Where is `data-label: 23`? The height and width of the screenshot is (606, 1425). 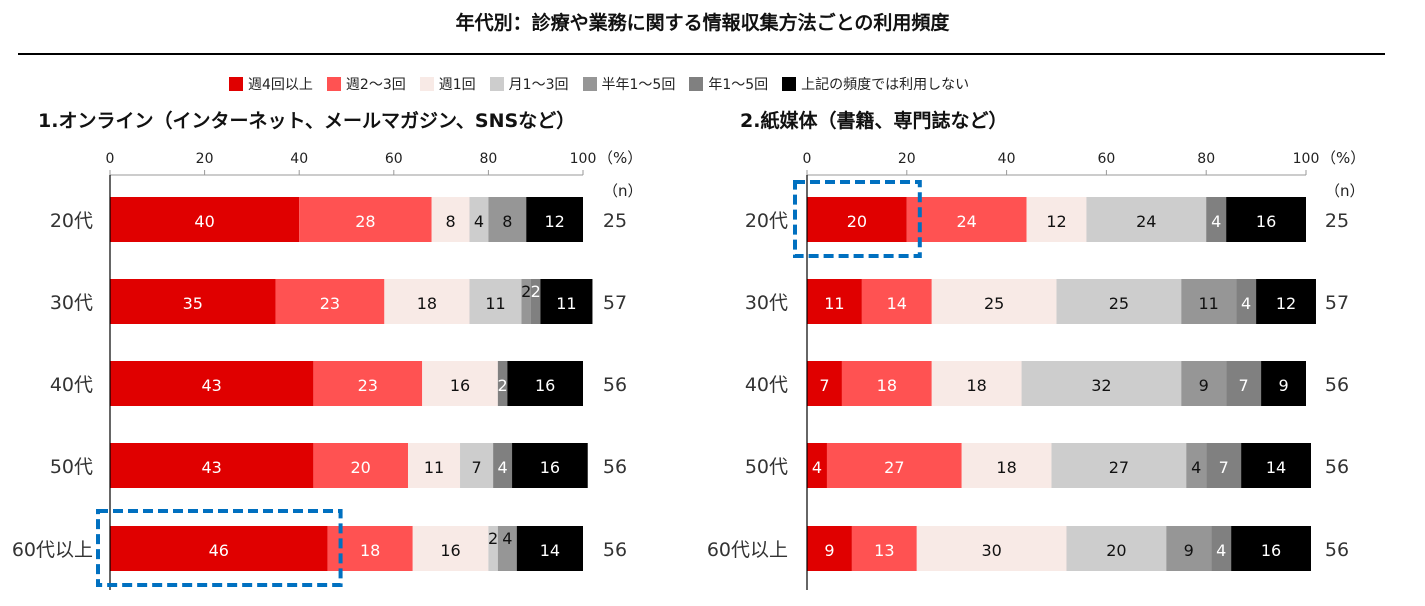
data-label: 23 is located at coordinates (368, 385).